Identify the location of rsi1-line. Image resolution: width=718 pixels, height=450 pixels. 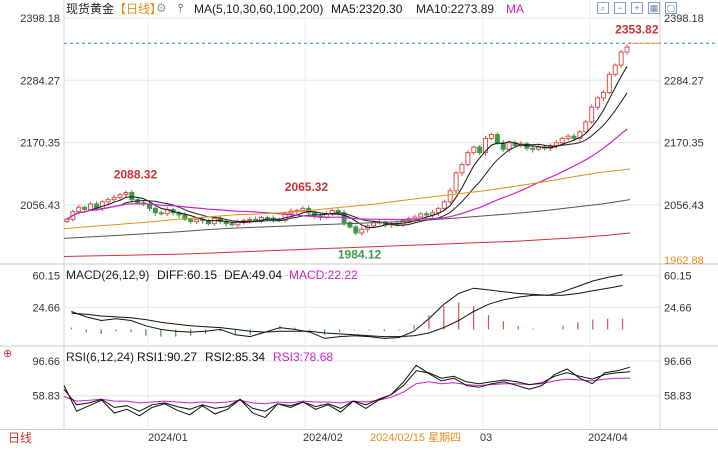
(347, 391).